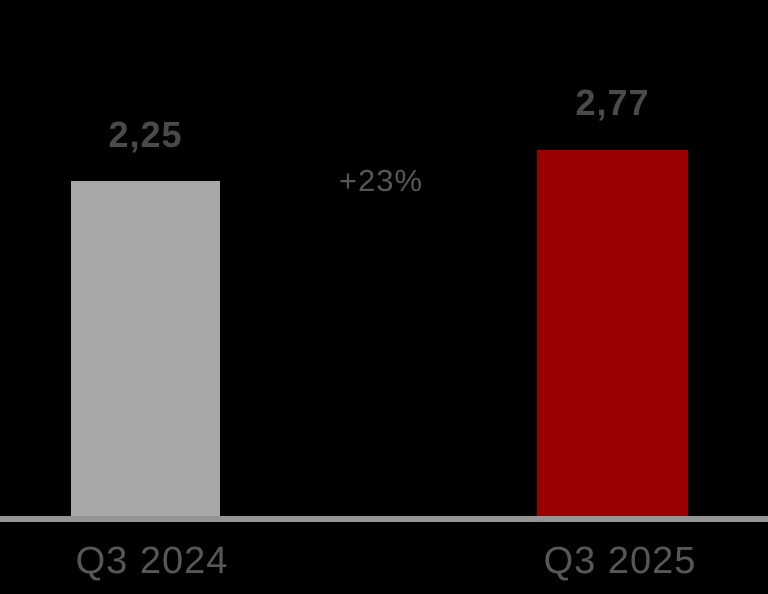 This screenshot has width=768, height=594. I want to click on delta-annotation: +23%, so click(381, 180).